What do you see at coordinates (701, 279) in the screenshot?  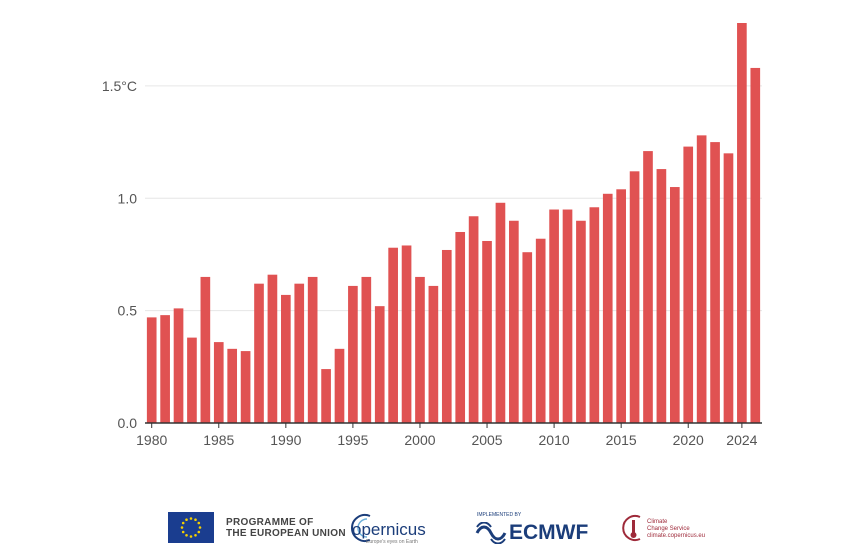 I see `bar-2021` at bounding box center [701, 279].